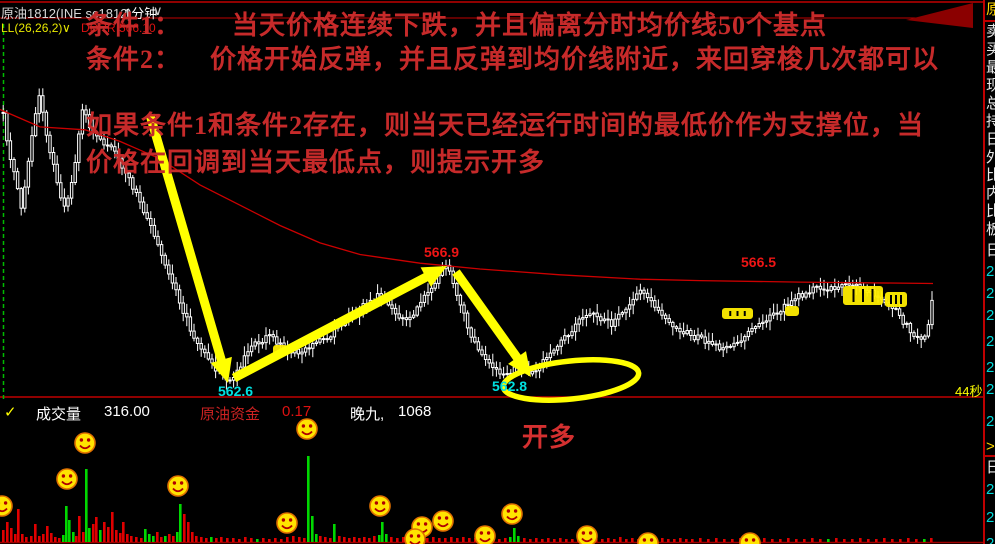  What do you see at coordinates (530, 25) in the screenshot?
I see `condition1-text: 当天价格连续下跌，并且偏离分时均价线50个基点` at bounding box center [530, 25].